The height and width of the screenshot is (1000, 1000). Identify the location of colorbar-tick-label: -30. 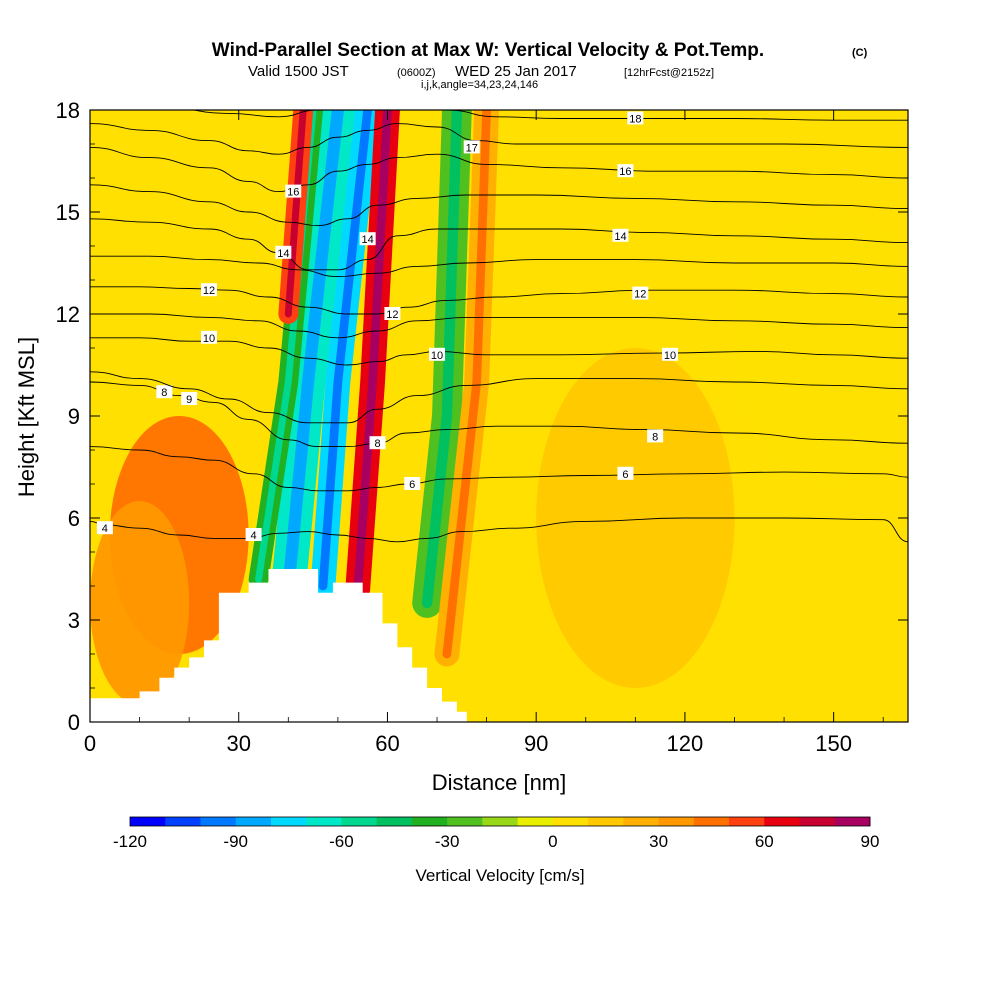
(447, 841).